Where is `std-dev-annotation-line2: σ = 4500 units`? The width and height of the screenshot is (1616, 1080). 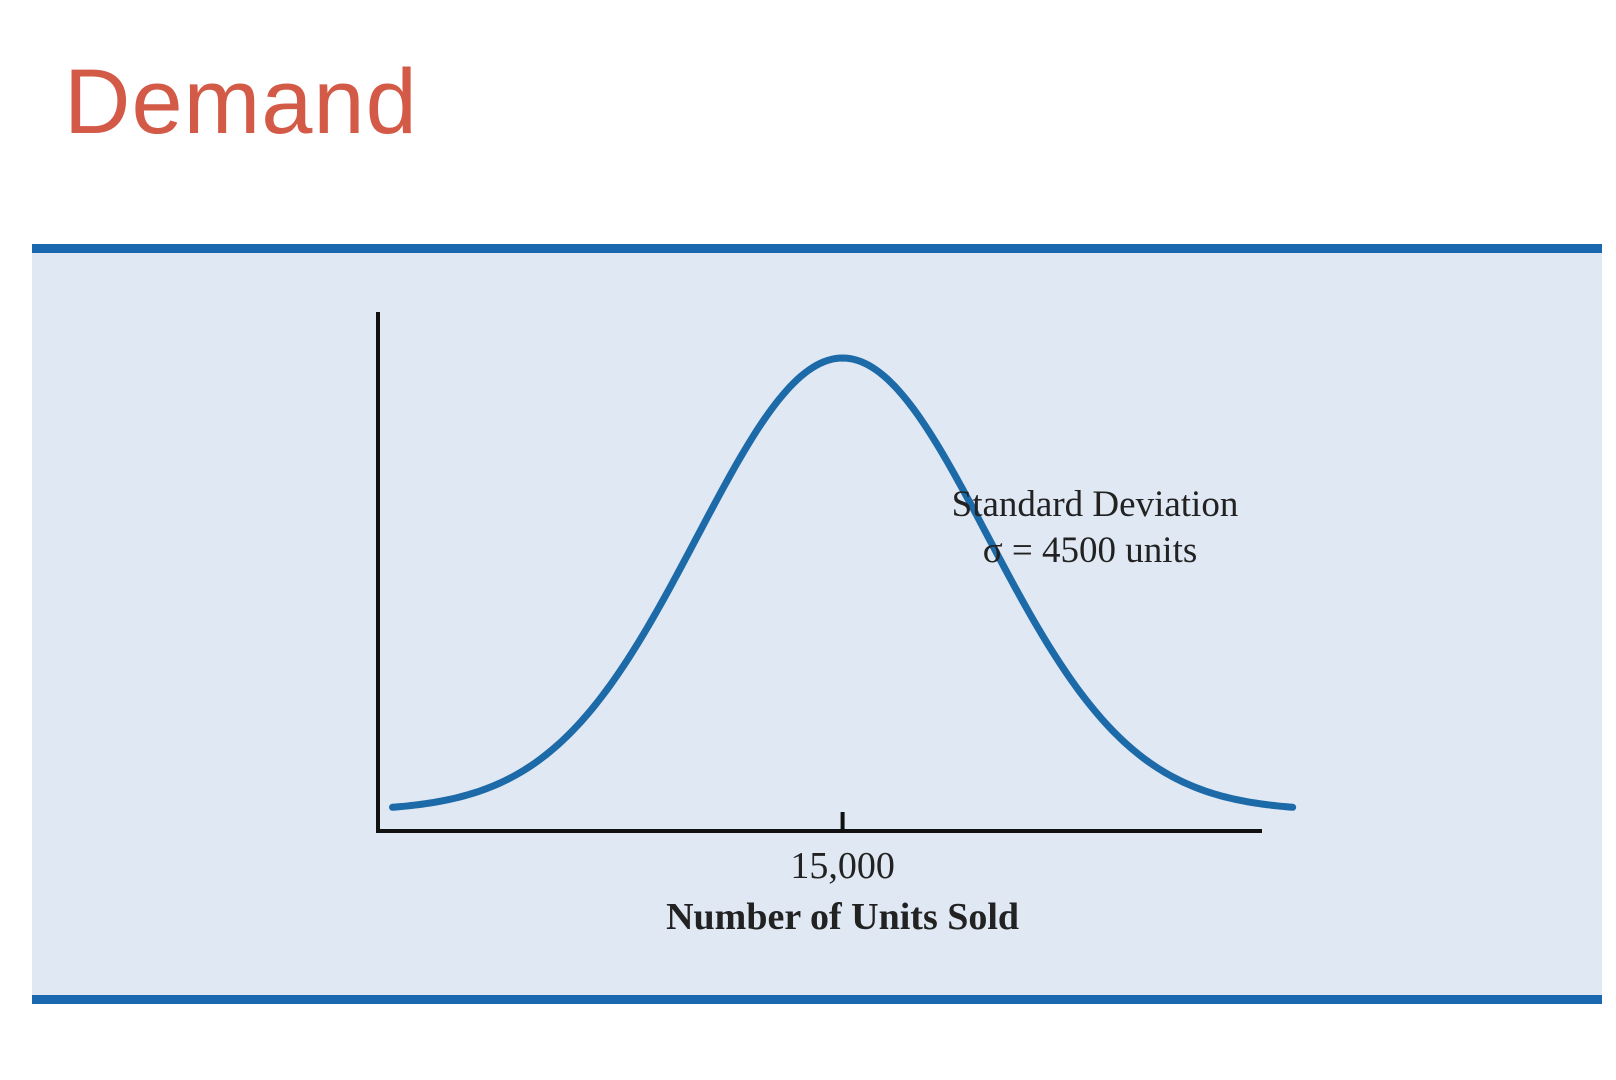 std-dev-annotation-line2: σ = 4500 units is located at coordinates (1090, 550).